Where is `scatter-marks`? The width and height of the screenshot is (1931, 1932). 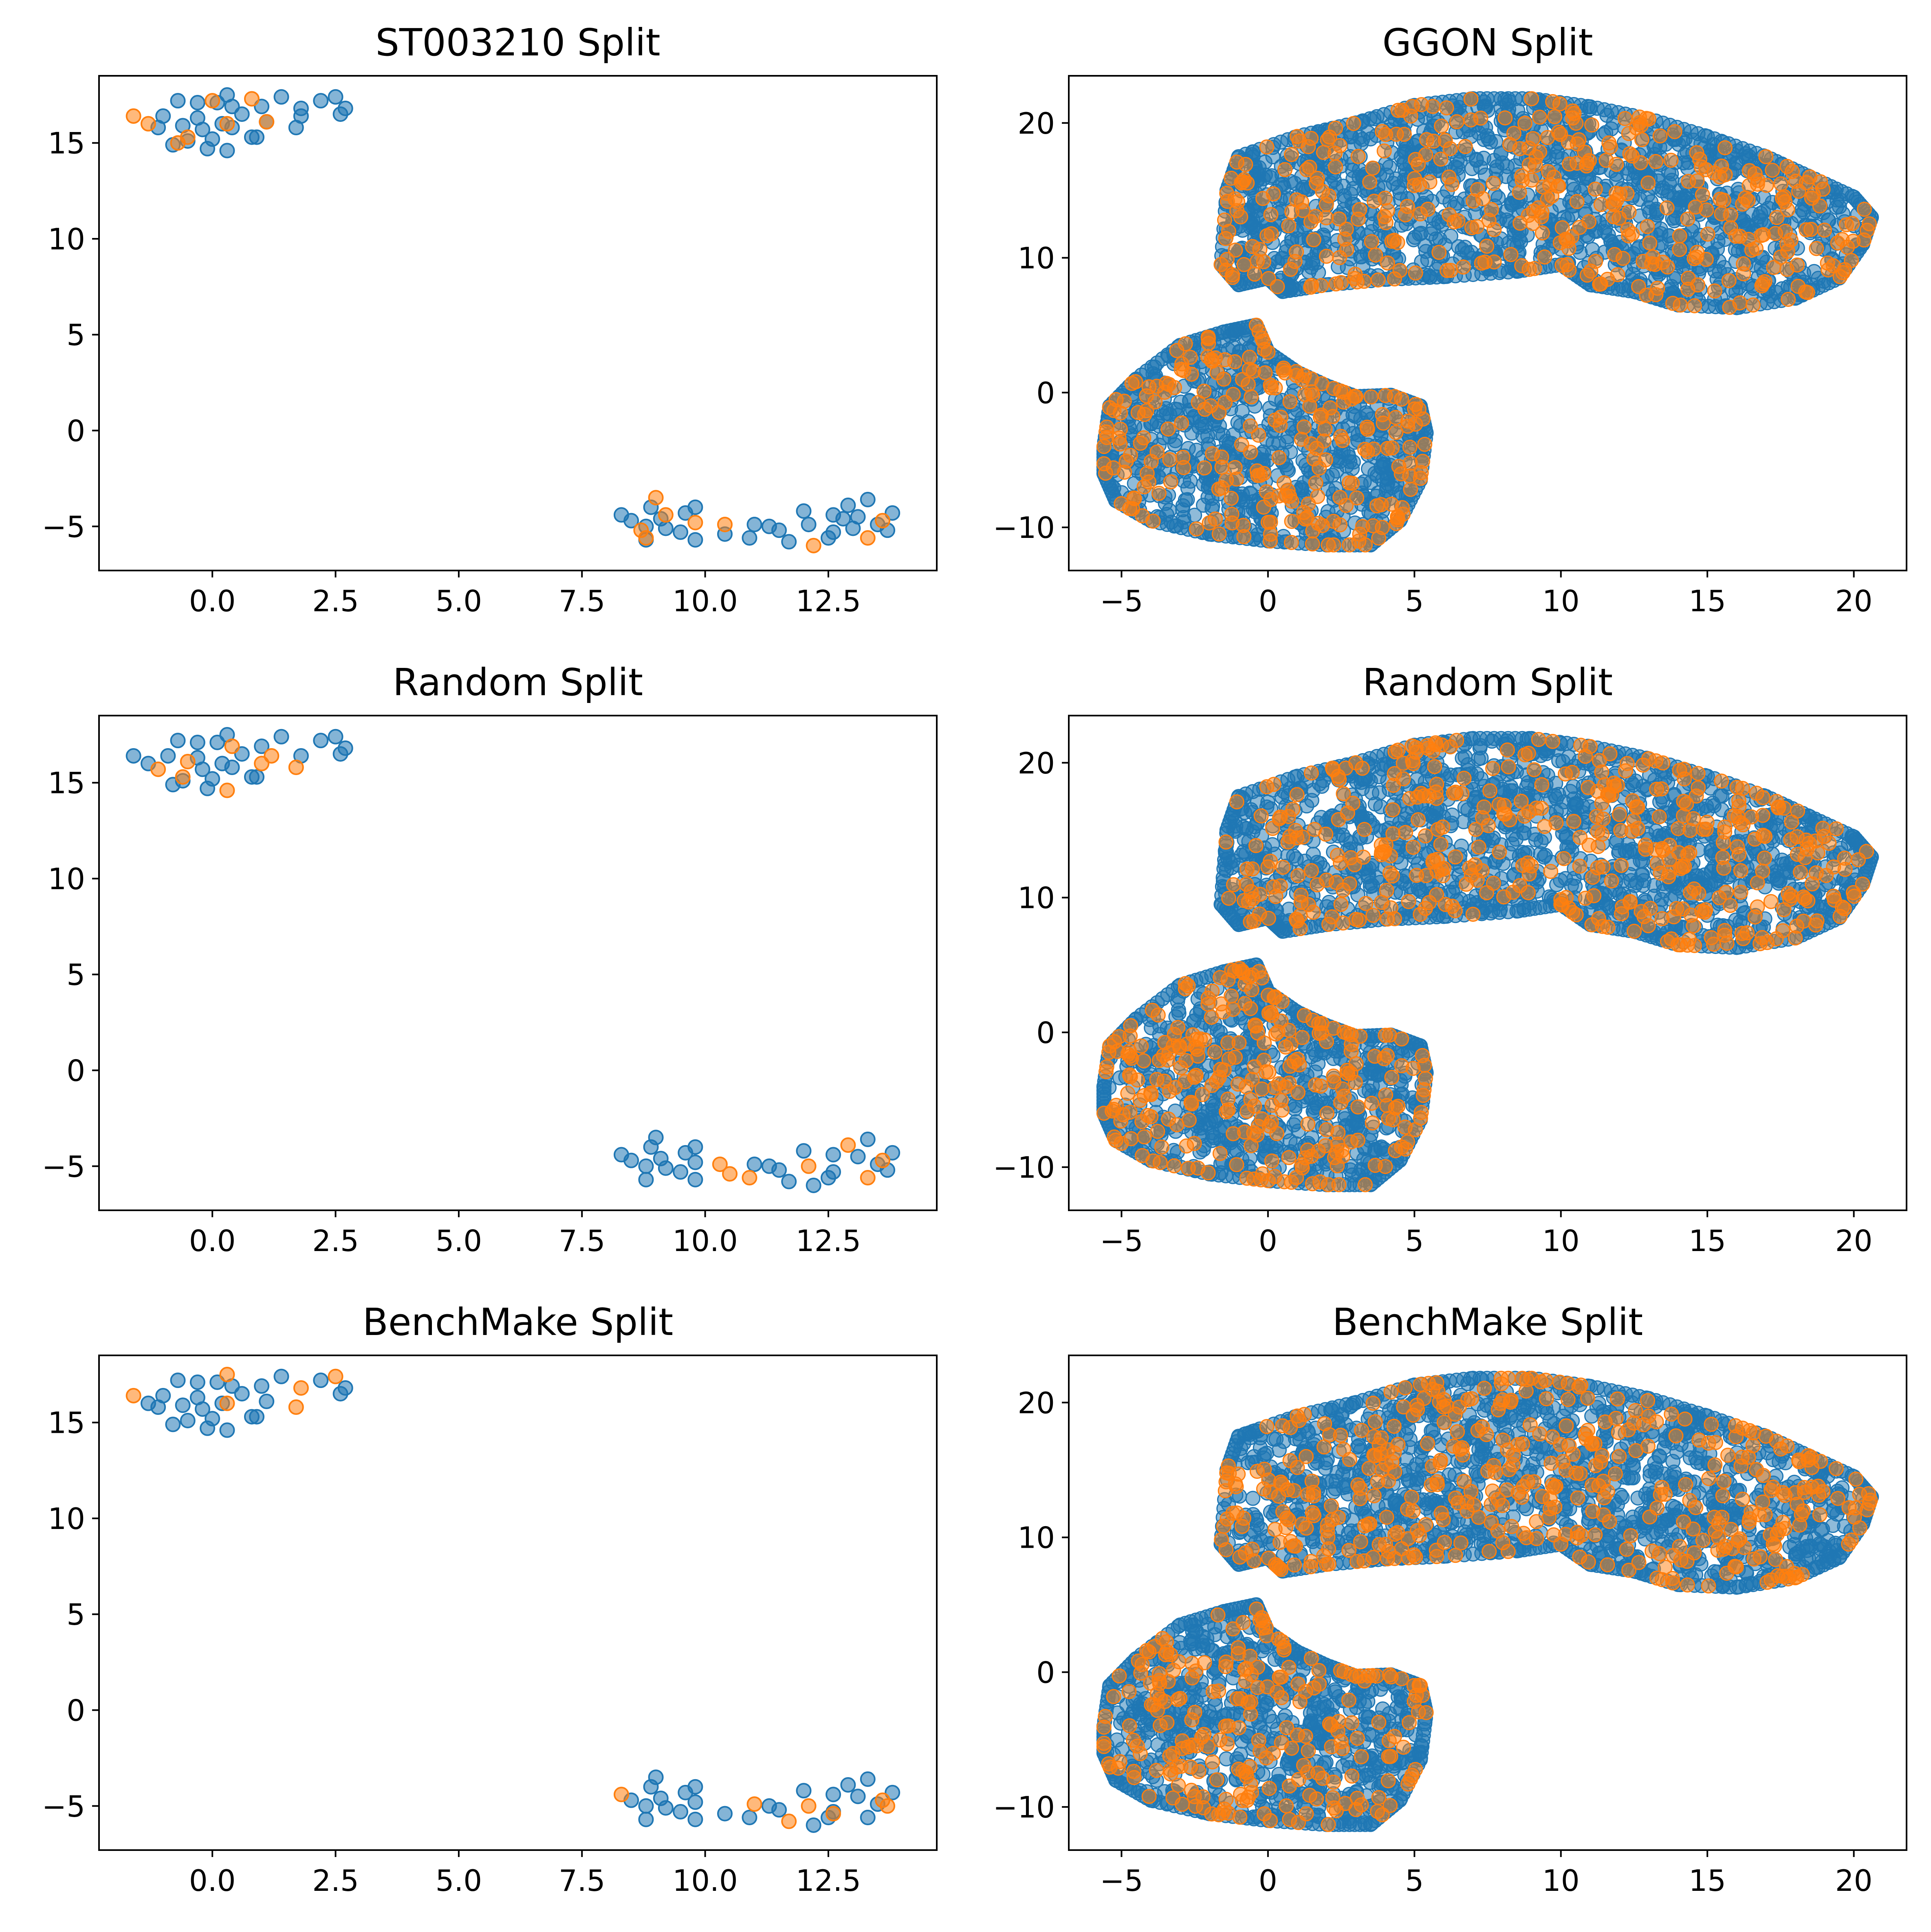 scatter-marks is located at coordinates (1487, 322).